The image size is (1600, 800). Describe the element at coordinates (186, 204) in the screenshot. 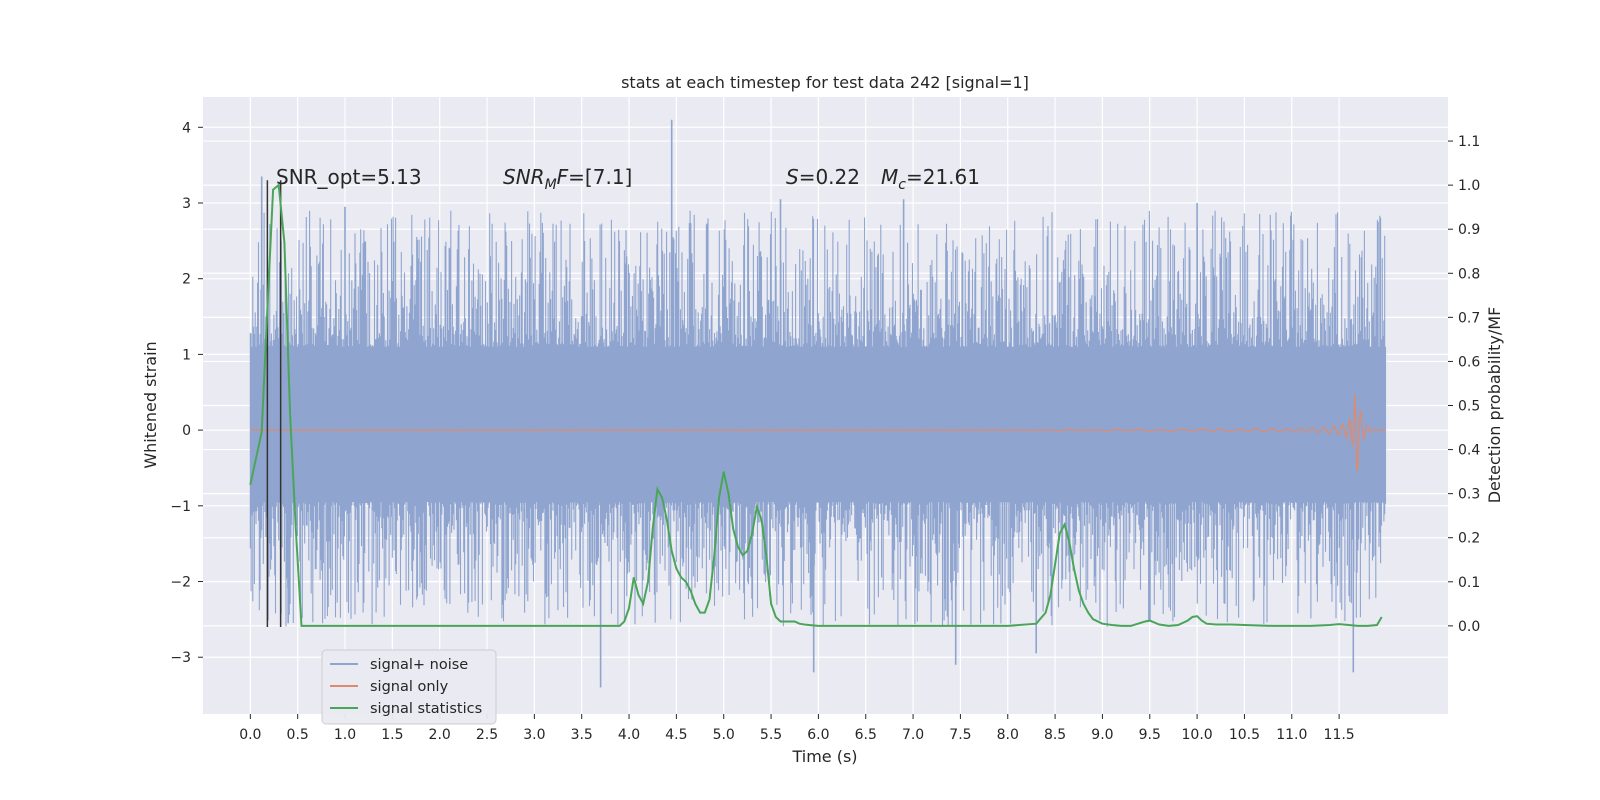

I see `y-left-tick-label: 3` at that location.